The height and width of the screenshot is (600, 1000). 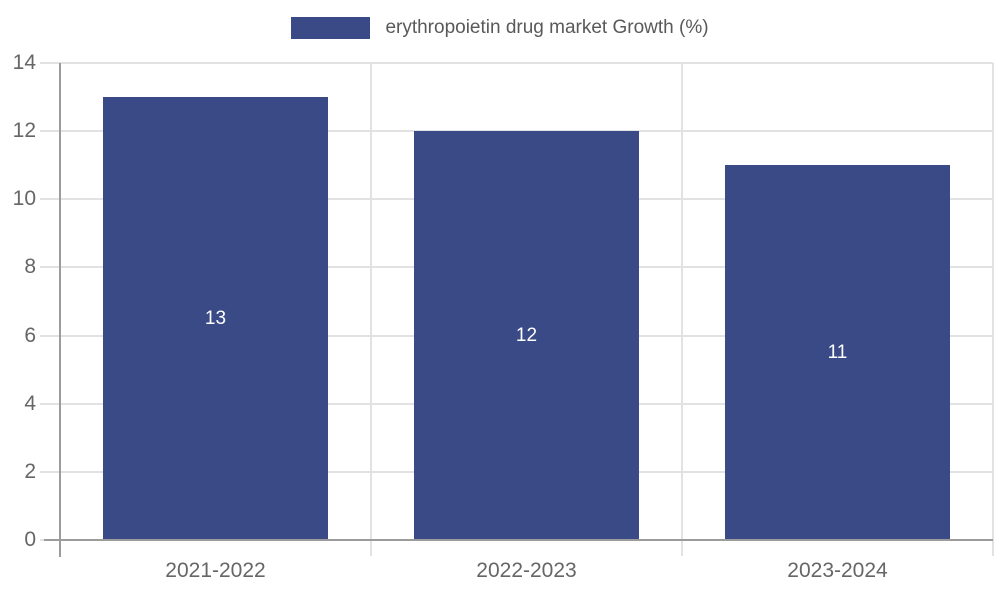 What do you see at coordinates (30, 471) in the screenshot?
I see `y-tick-label: 2` at bounding box center [30, 471].